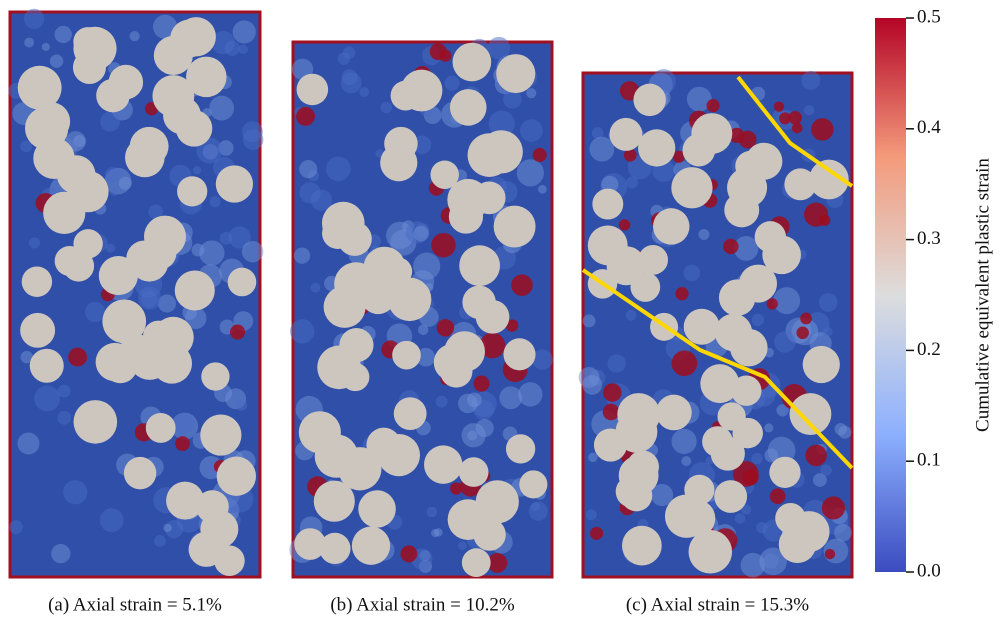 The image size is (1001, 617). What do you see at coordinates (929, 349) in the screenshot?
I see `colorbar-tick-label: 0.2` at bounding box center [929, 349].